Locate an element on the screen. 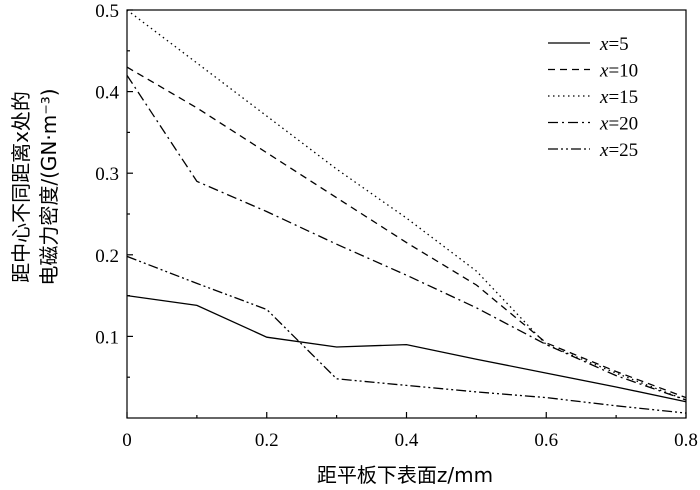 The image size is (700, 490). x-tick-label: 0.8 is located at coordinates (686, 440).